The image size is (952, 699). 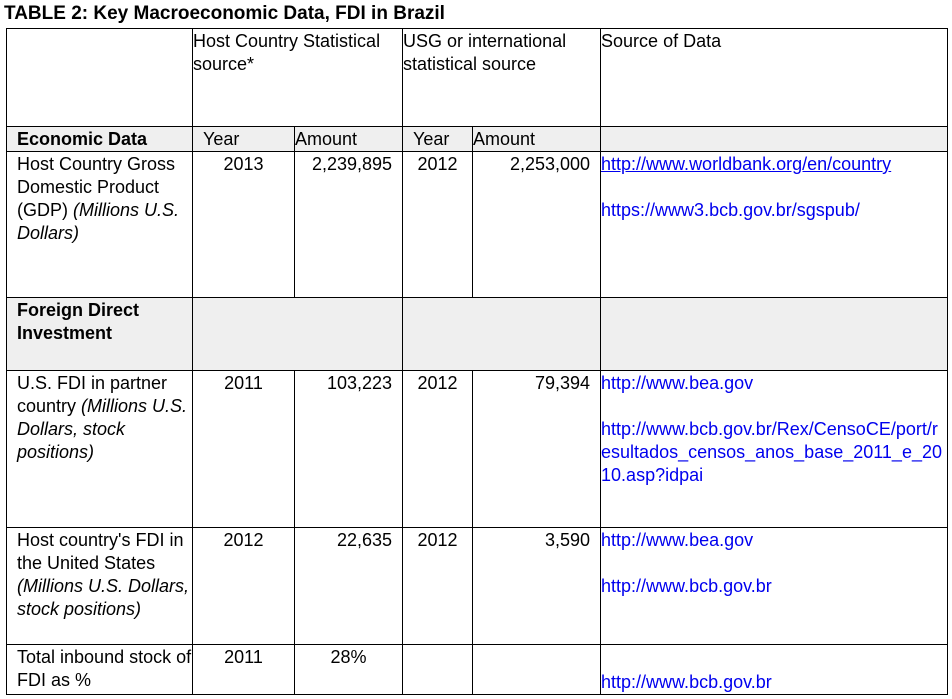 I want to click on section-blank-usg, so click(x=502, y=334).